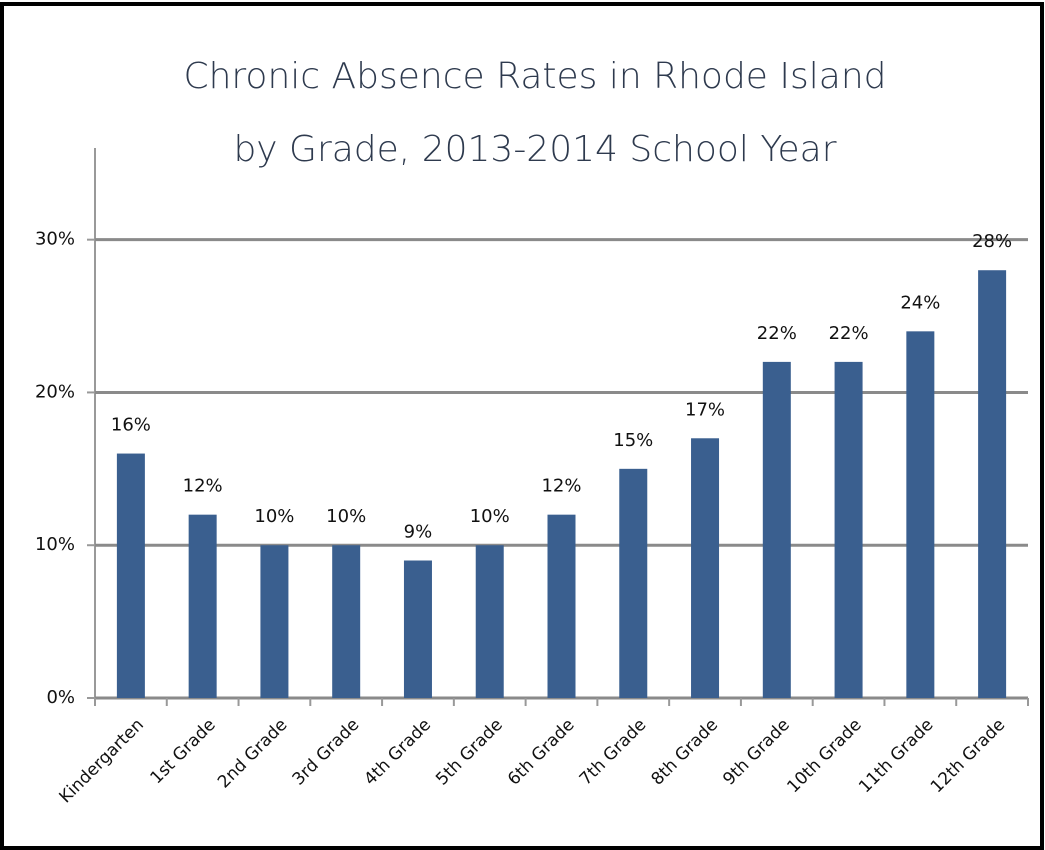 The image size is (1045, 850). I want to click on x-tick-label: 10th Grade, so click(824, 756).